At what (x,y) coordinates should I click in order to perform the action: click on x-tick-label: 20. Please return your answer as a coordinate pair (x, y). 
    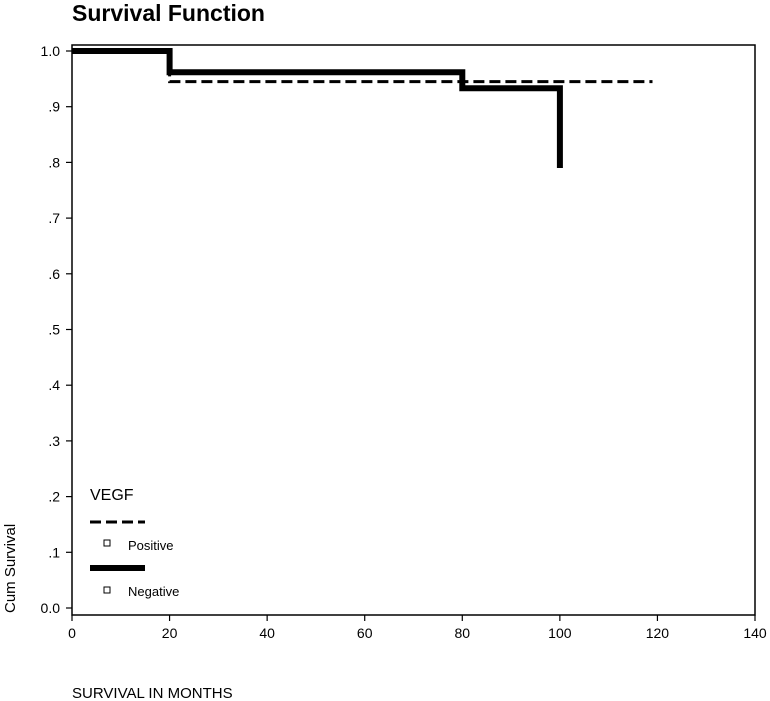
    Looking at the image, I should click on (170, 633).